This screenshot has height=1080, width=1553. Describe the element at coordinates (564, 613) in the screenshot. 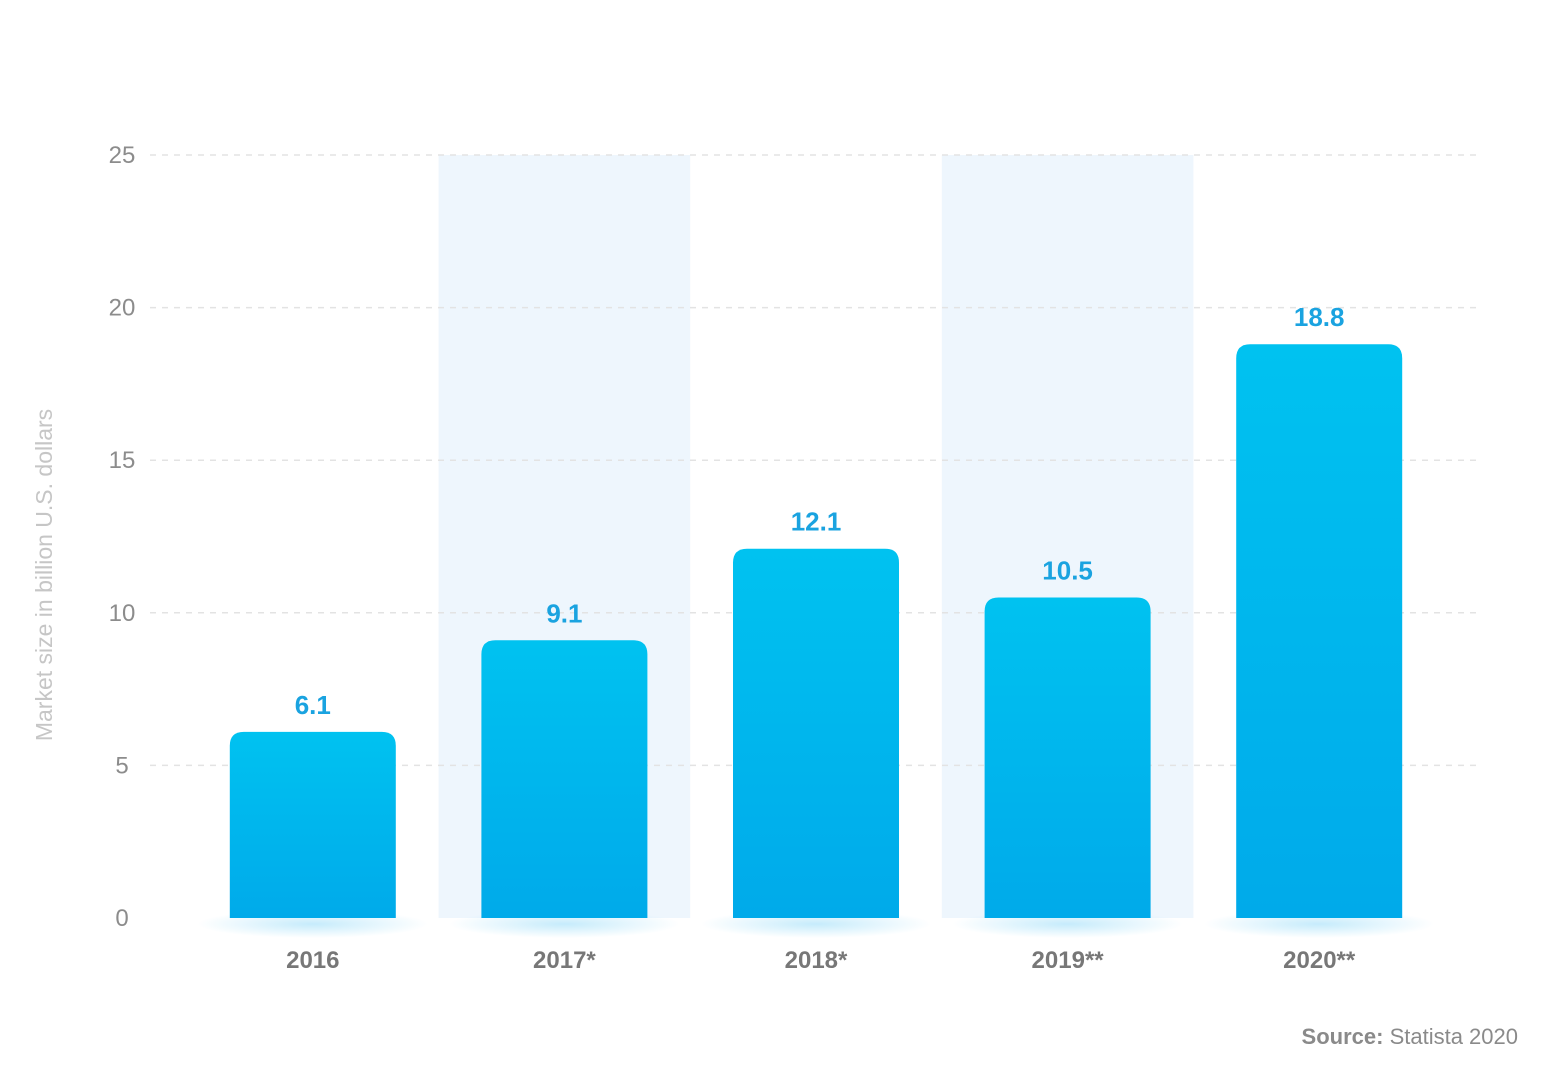

I see `value-label: 9.1` at that location.